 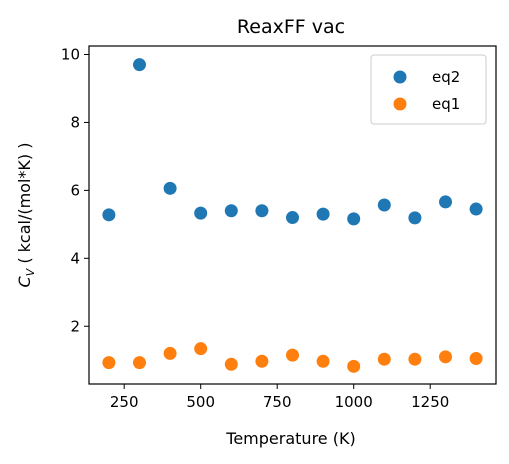 I want to click on x-tick-label-2: 750, so click(x=277, y=402).